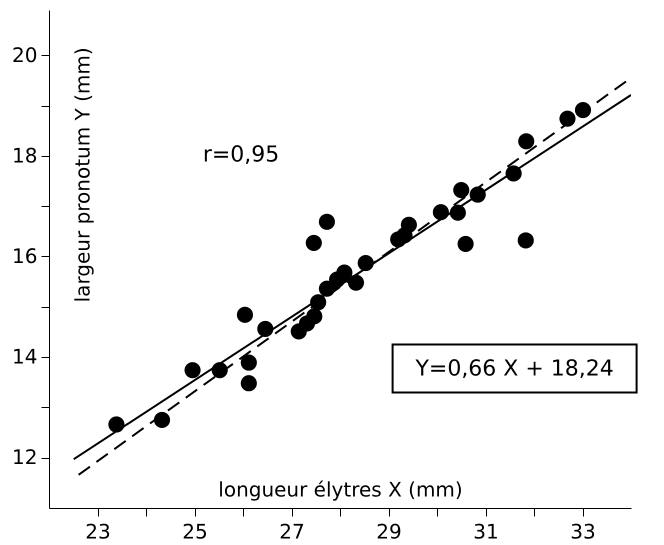 The height and width of the screenshot is (545, 664). I want to click on y-tick-label: 20, so click(25, 54).